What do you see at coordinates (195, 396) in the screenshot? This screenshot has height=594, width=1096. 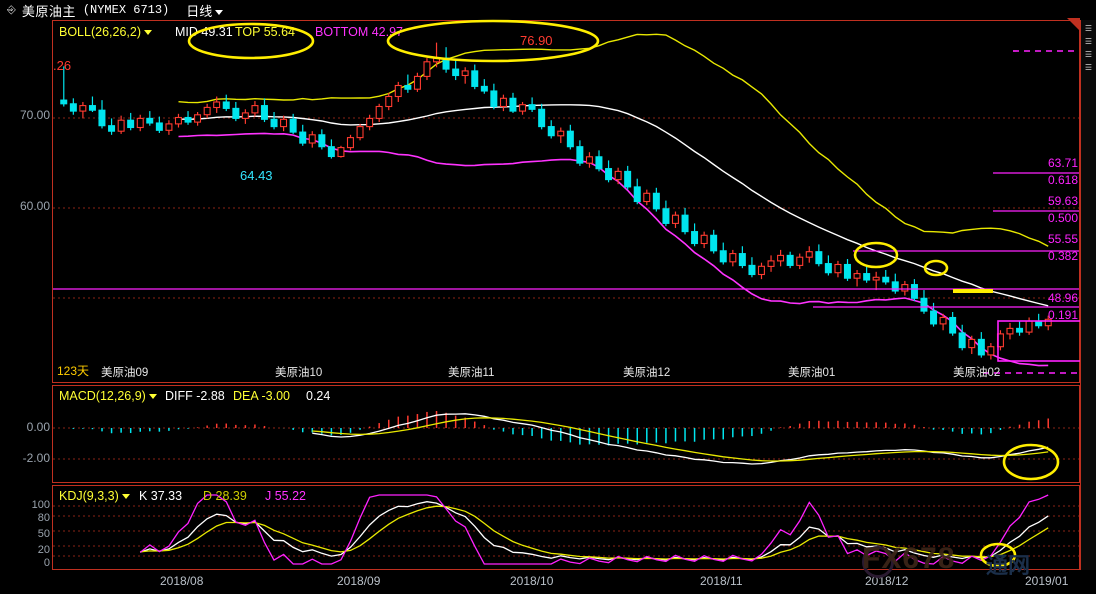 I see `macd-diff-label: DIFF -2.88` at bounding box center [195, 396].